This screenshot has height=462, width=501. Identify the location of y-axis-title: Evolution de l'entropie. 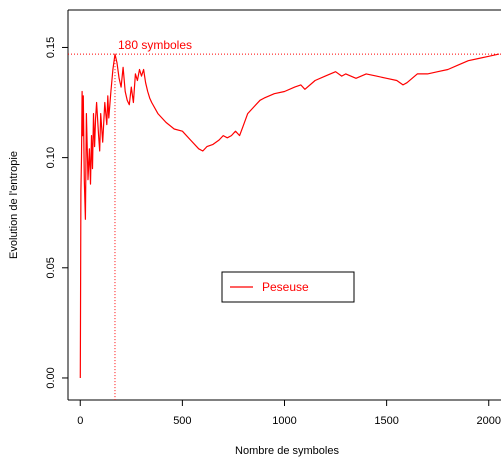
(14, 205).